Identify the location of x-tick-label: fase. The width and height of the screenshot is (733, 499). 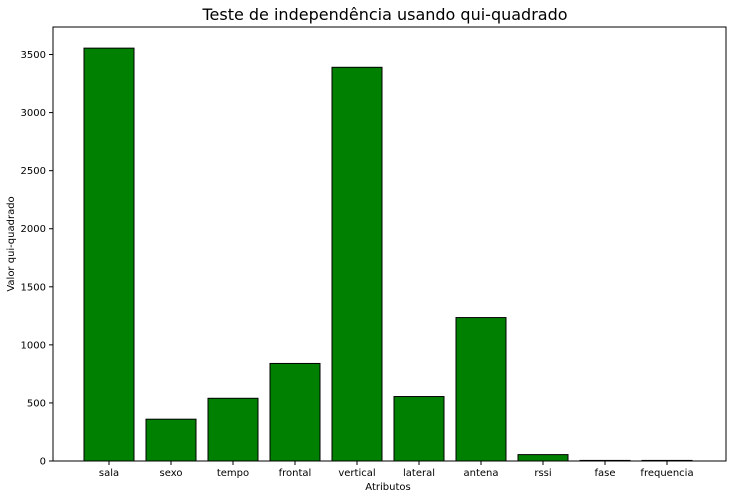
(604, 473).